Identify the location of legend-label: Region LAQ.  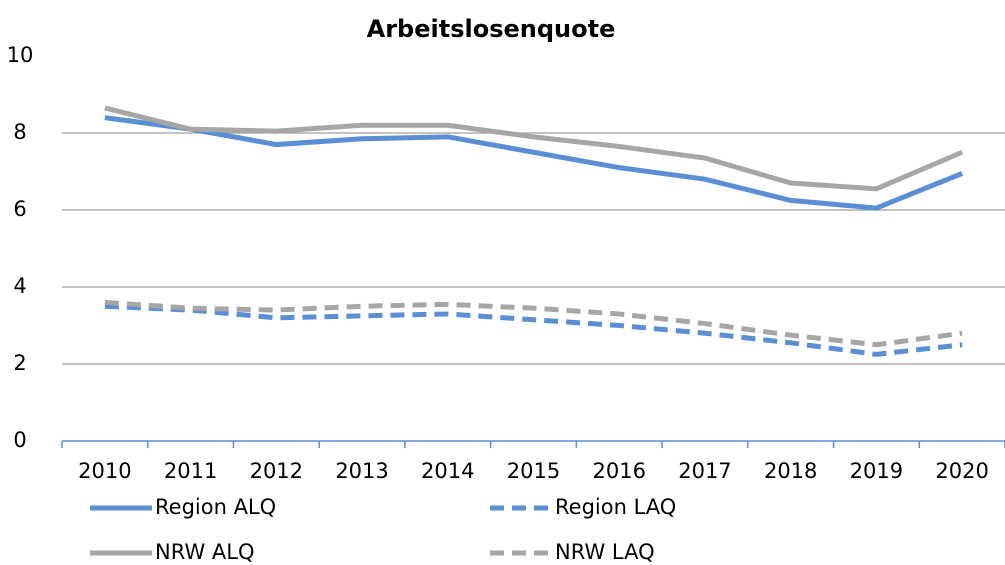
(615, 507).